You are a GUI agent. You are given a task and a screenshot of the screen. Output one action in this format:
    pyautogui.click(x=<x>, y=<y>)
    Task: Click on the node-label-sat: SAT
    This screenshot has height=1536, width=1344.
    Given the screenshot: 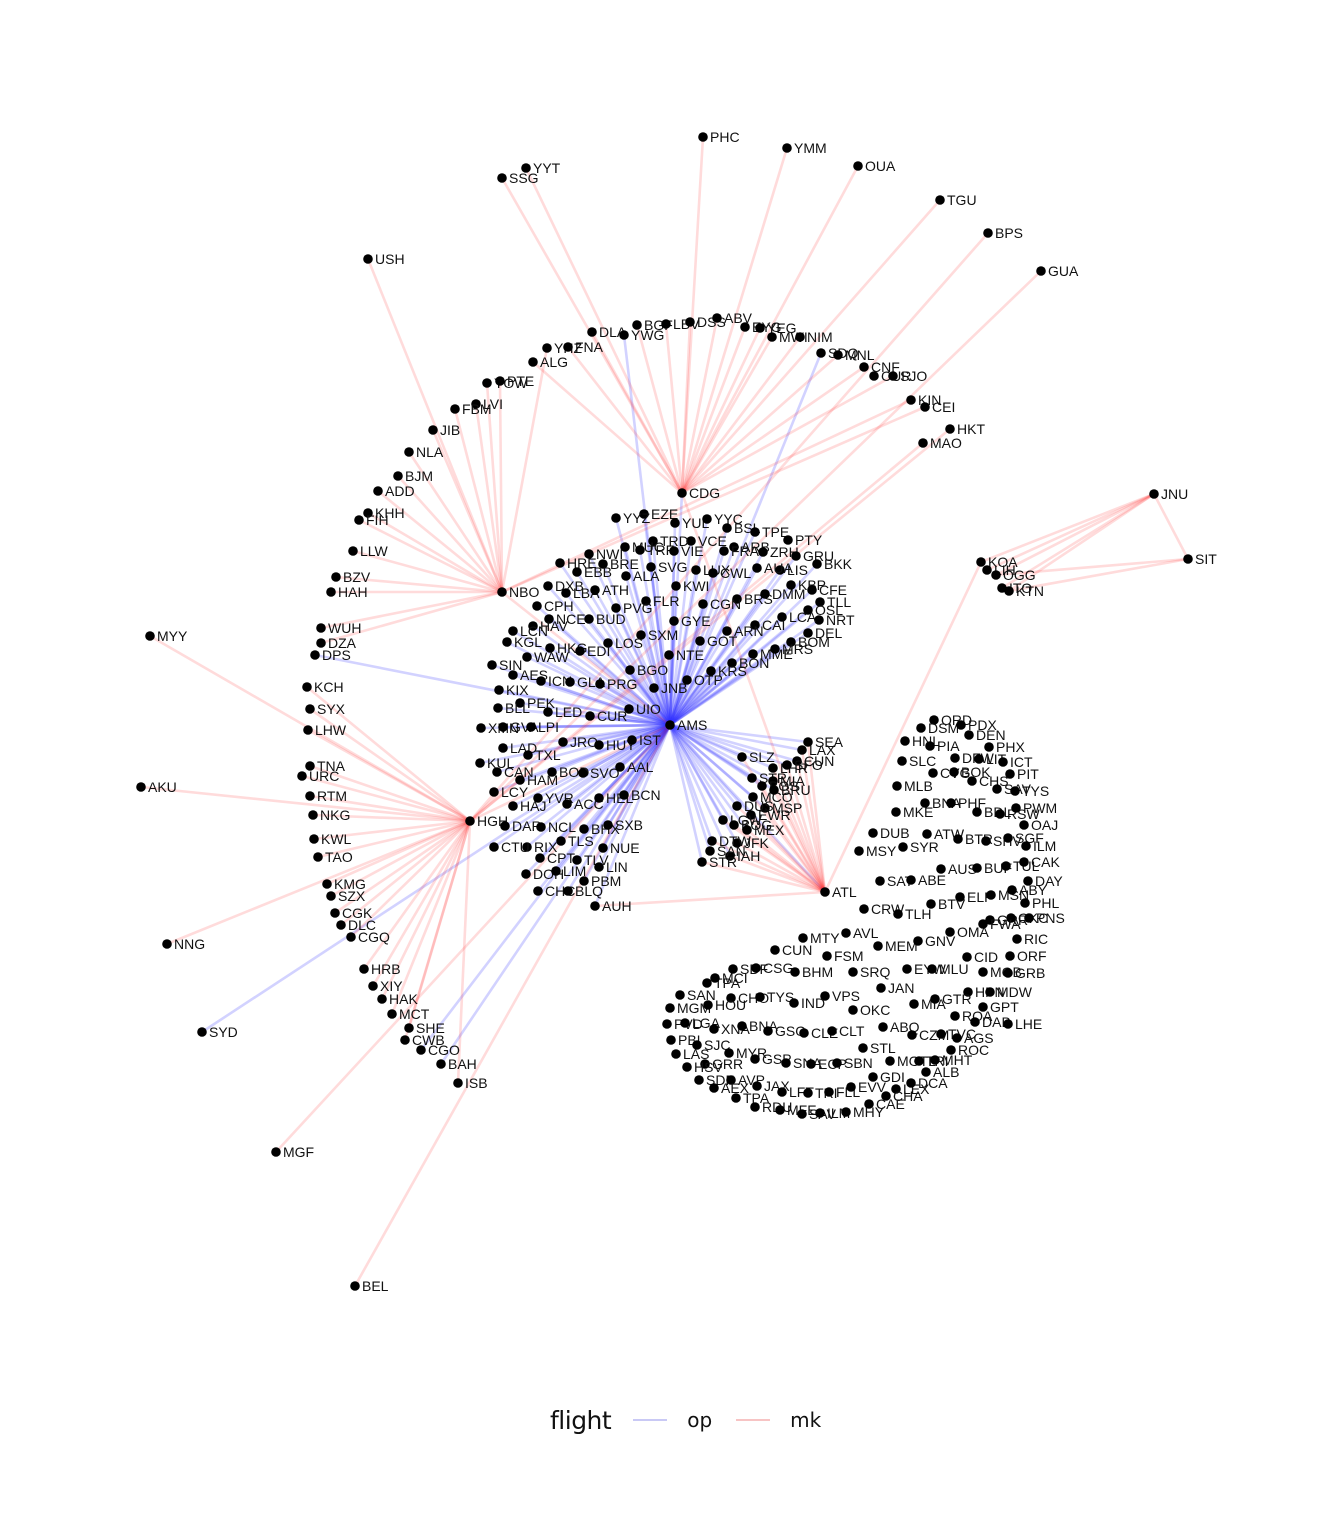 What is the action you would take?
    pyautogui.click(x=900, y=881)
    